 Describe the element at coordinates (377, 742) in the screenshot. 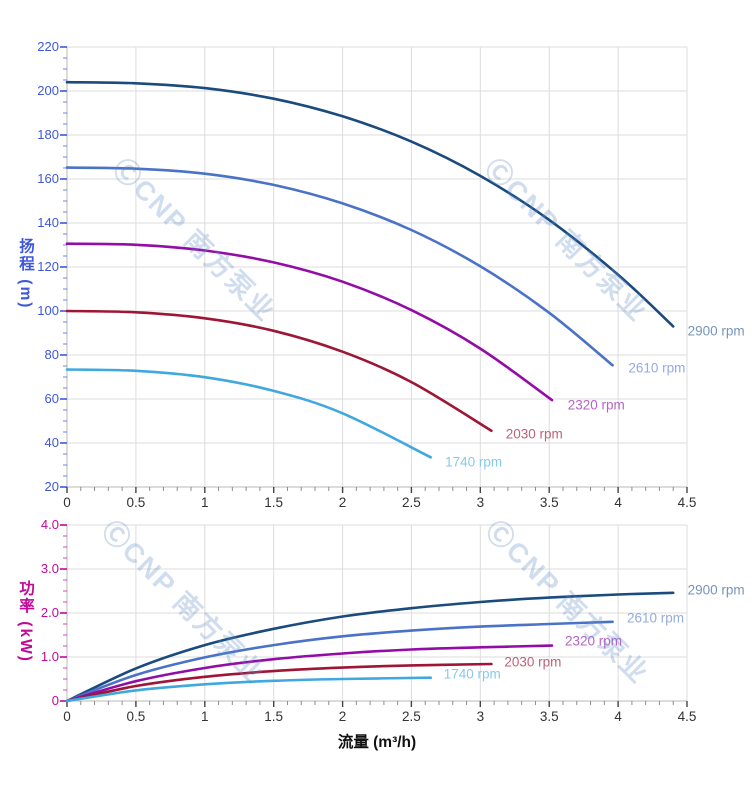

I see `flow-axis-title: 流量 (m³/h)` at that location.